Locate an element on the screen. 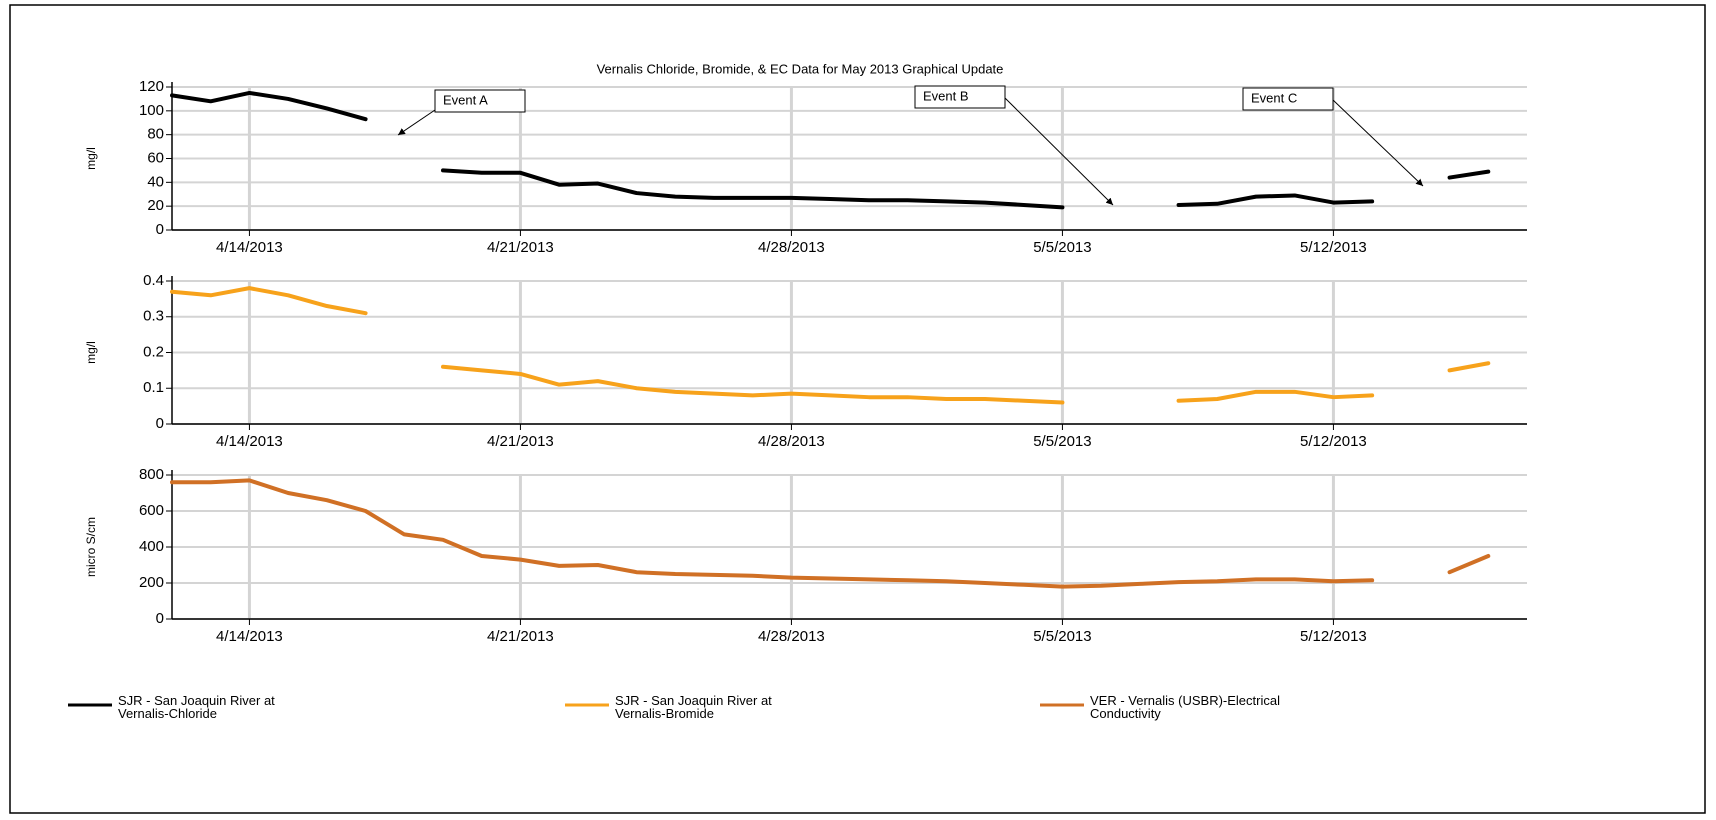  y-axis-label: micro S/cm is located at coordinates (91, 547).